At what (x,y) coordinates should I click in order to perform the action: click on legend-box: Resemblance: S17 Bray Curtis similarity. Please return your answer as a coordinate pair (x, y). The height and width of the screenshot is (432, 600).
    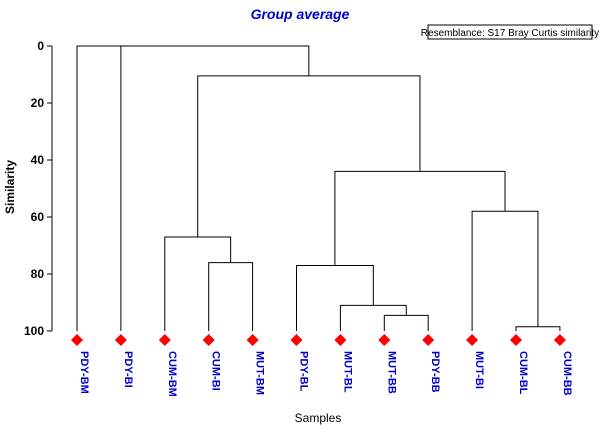
    Looking at the image, I should click on (510, 32).